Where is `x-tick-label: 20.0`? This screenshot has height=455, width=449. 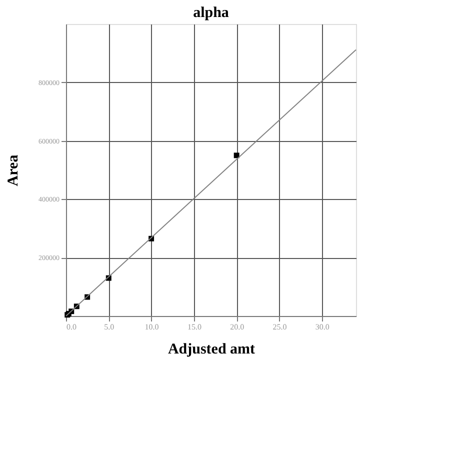 x-tick-label: 20.0 is located at coordinates (237, 327).